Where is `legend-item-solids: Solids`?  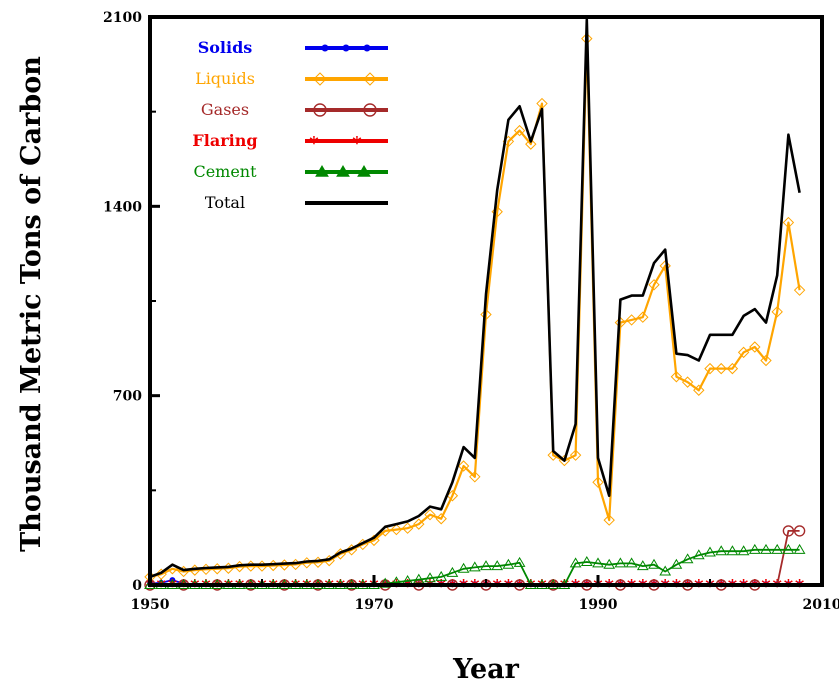 legend-item-solids: Solids is located at coordinates (293, 47).